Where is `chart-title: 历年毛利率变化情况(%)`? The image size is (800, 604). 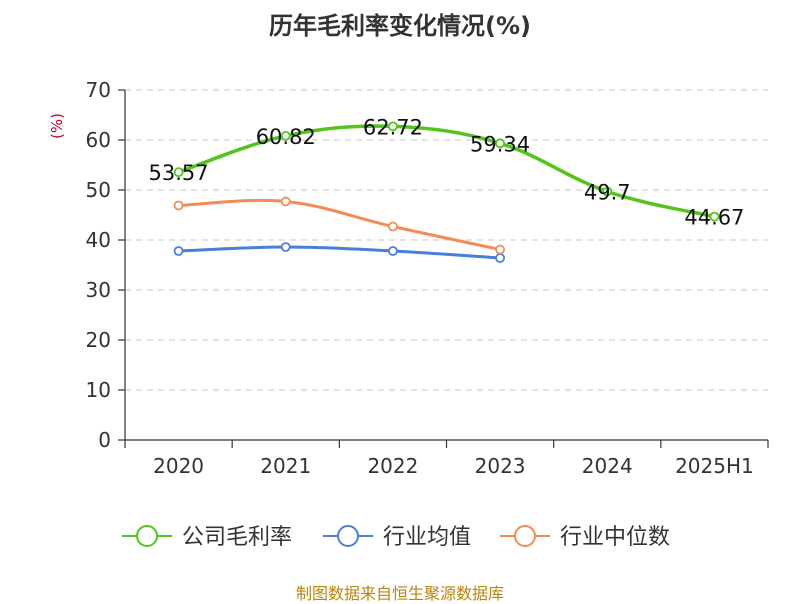
chart-title: 历年毛利率变化情况(%) is located at coordinates (400, 26).